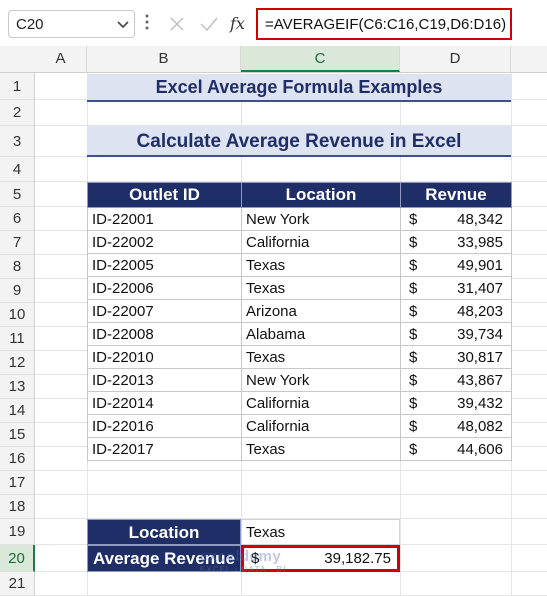  I want to click on revenue-cell: $44,606, so click(456, 449).